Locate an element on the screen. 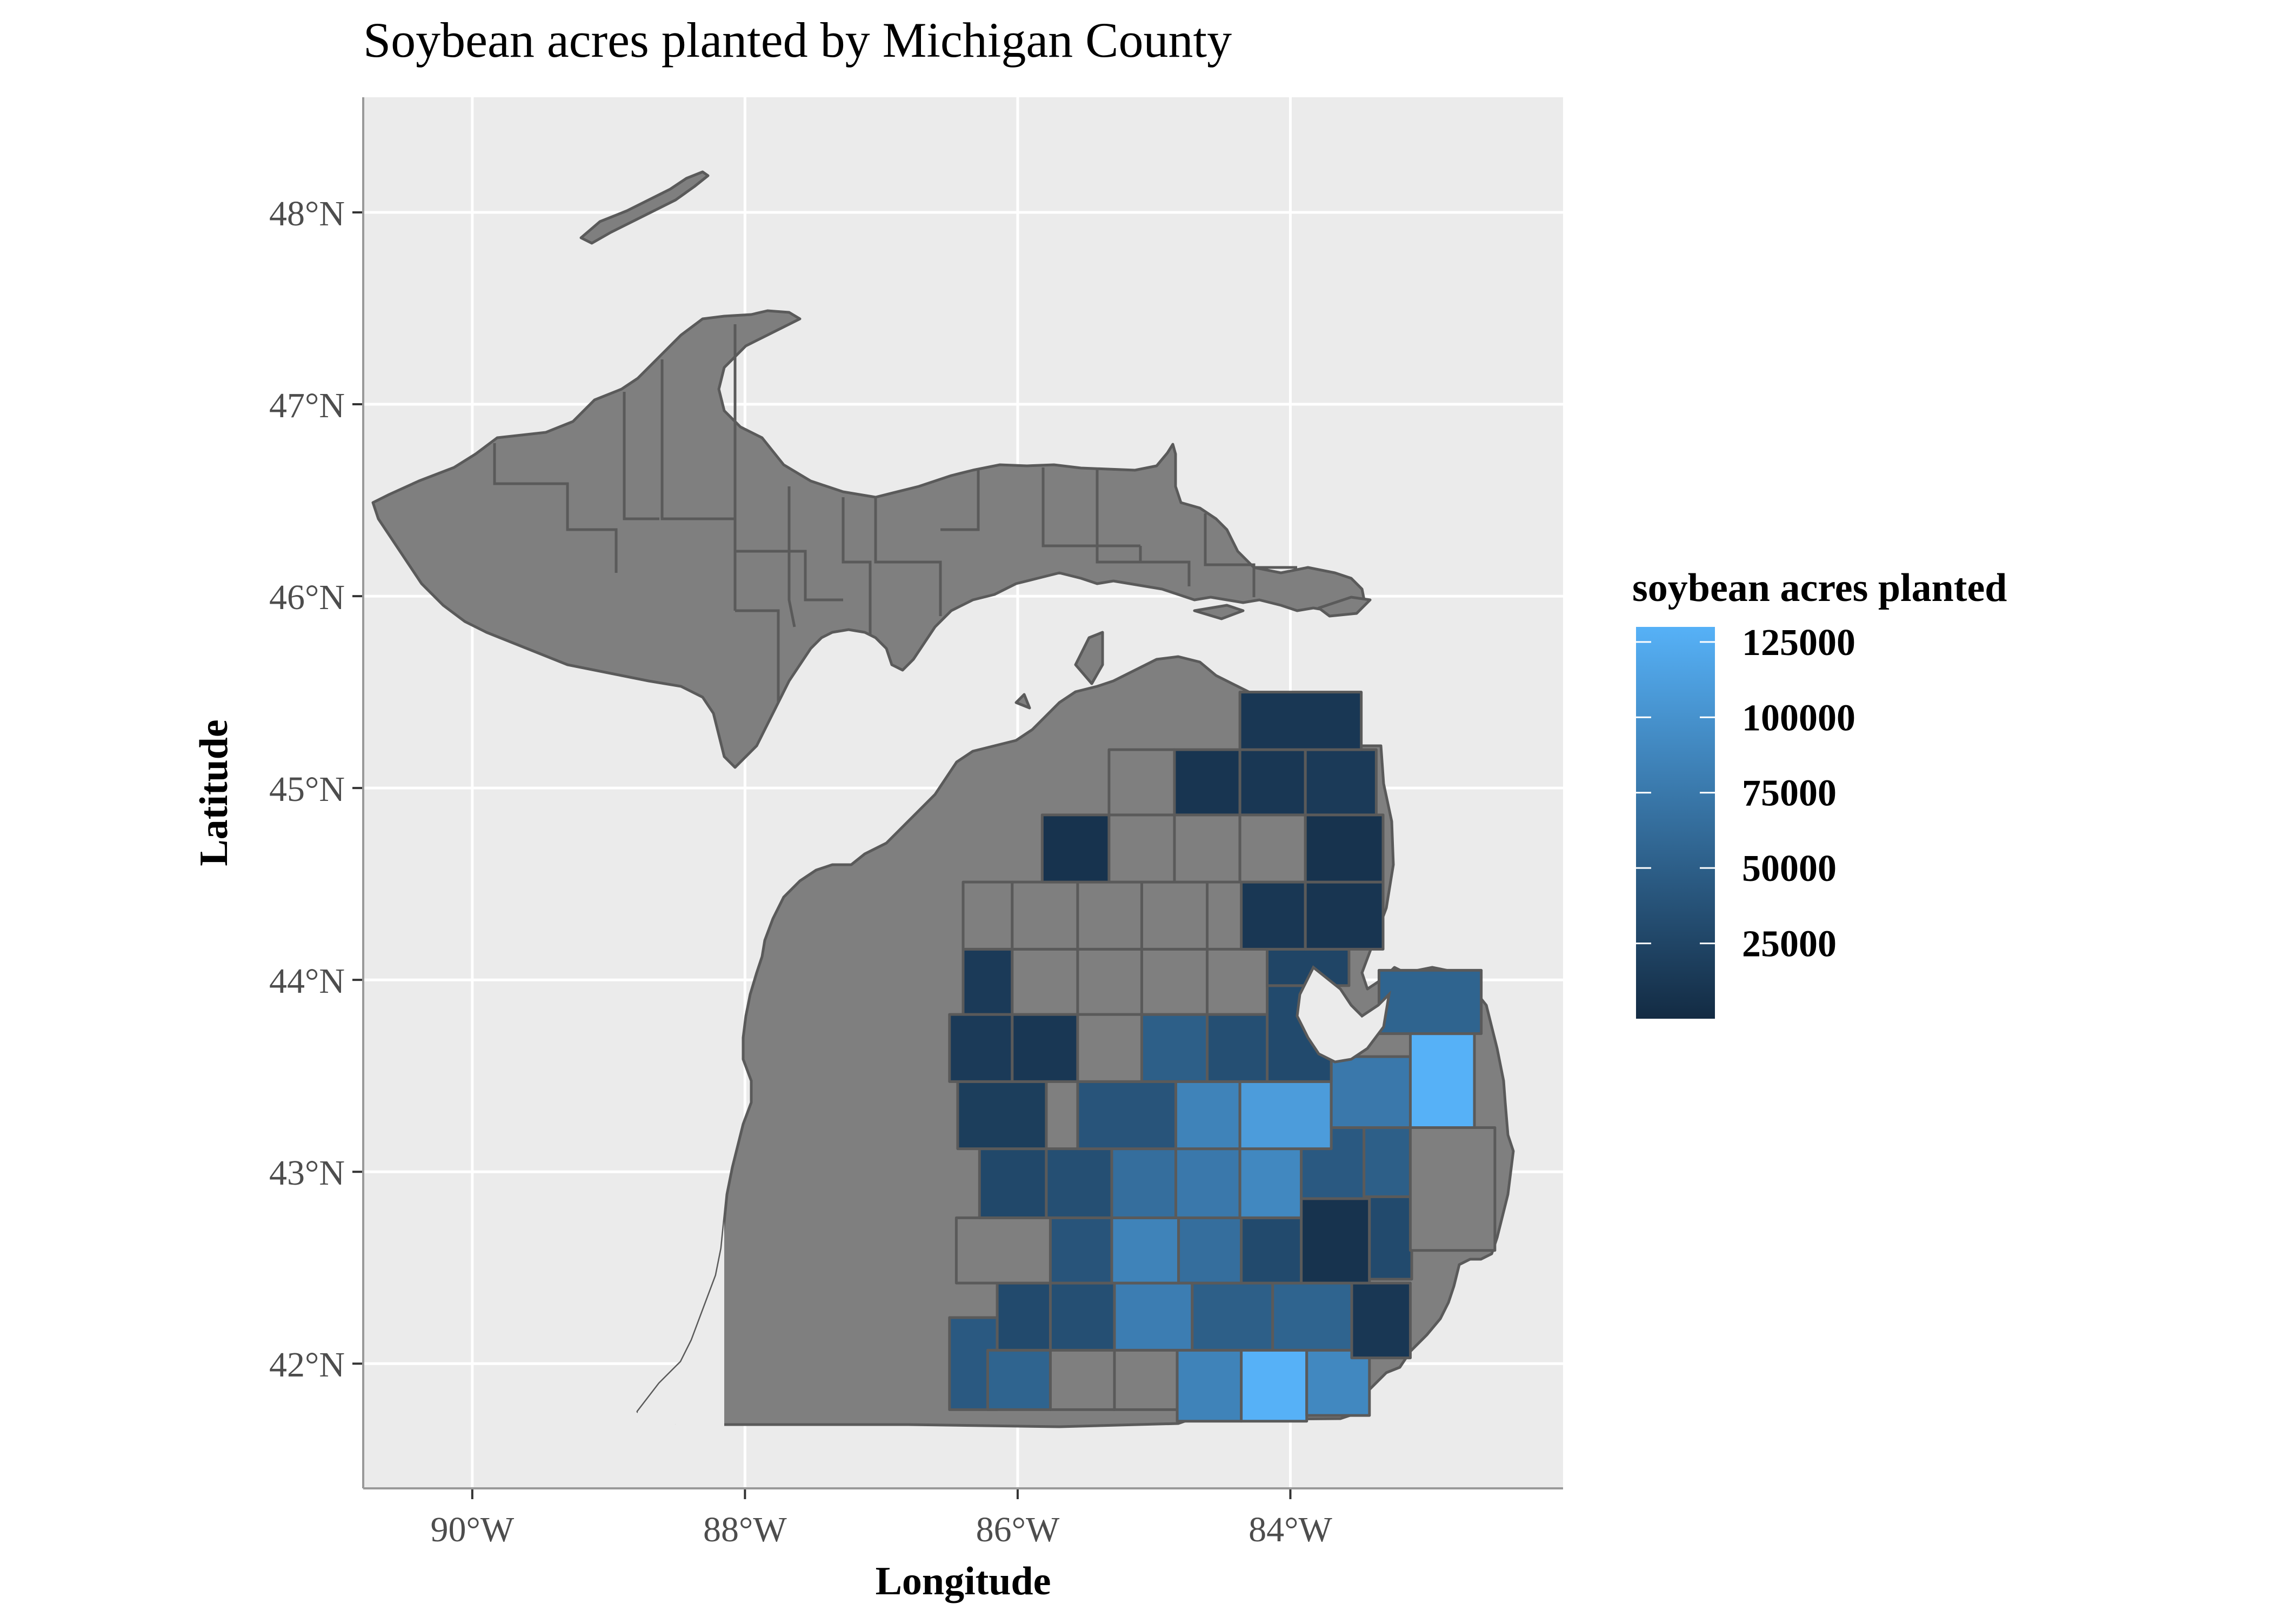 The height and width of the screenshot is (1624, 2270). x-tick-label-1: 88°W is located at coordinates (745, 1529).